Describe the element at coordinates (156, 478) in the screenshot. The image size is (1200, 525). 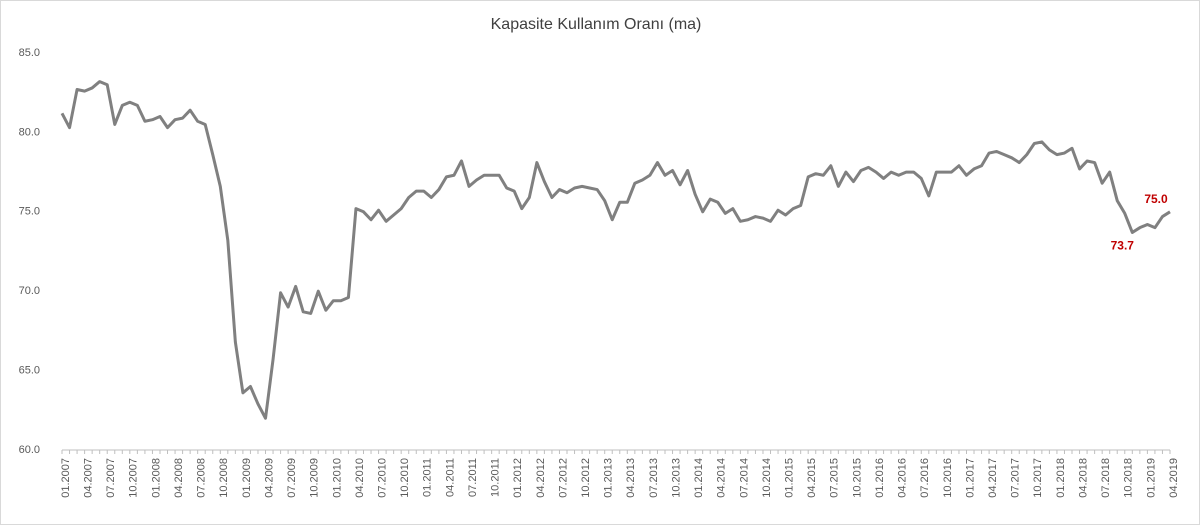
I see `x-tick-label: 01.2008` at that location.